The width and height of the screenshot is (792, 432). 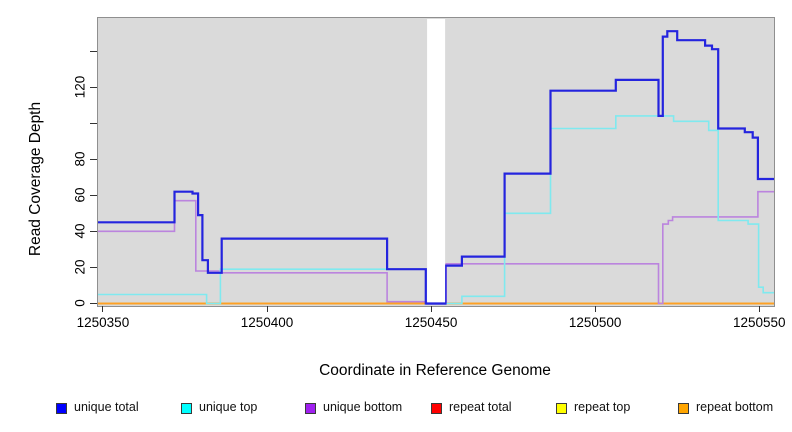 I want to click on y-tick-label: 60, so click(x=80, y=195).